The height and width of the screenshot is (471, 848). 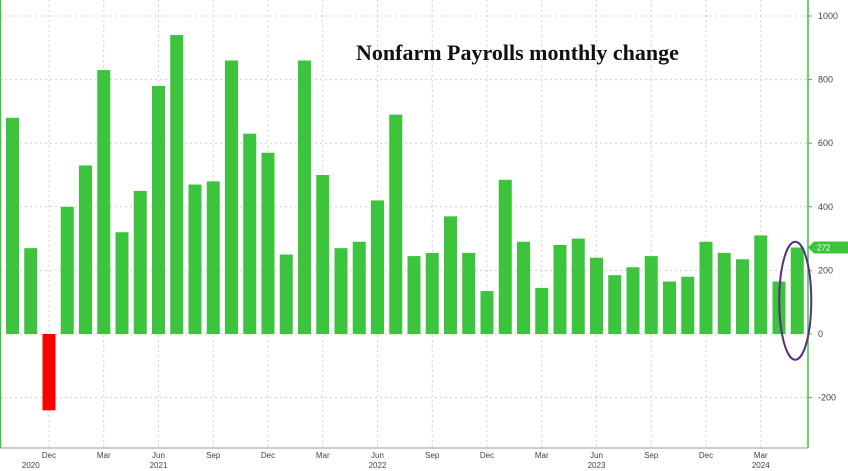 I want to click on y-tick-labels: 1000 800 600 400 200 0 -200, so click(x=823, y=207).